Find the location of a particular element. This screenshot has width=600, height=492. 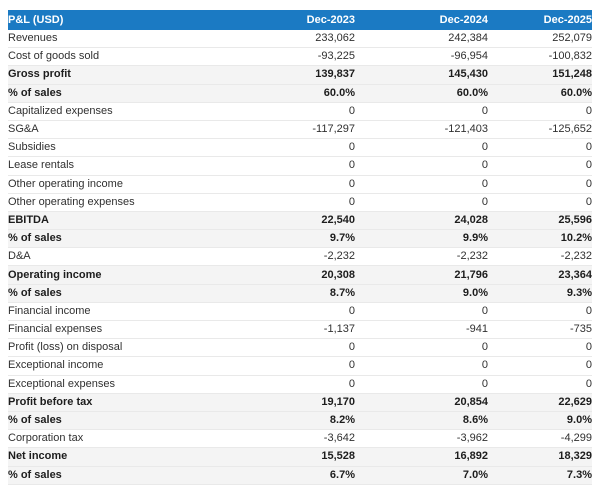

cell-value: -3,962 is located at coordinates (421, 439).